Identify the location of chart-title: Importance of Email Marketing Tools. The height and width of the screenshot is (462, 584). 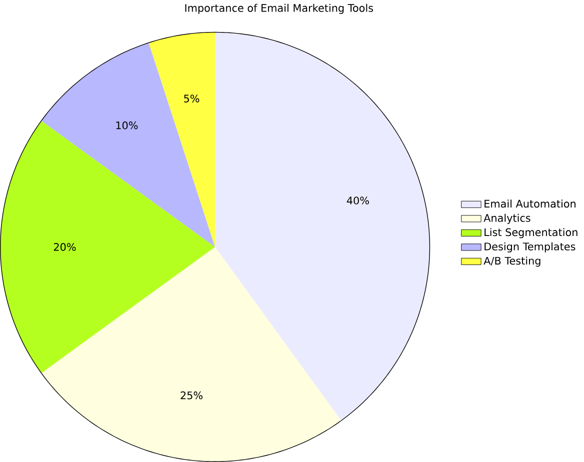
(279, 9).